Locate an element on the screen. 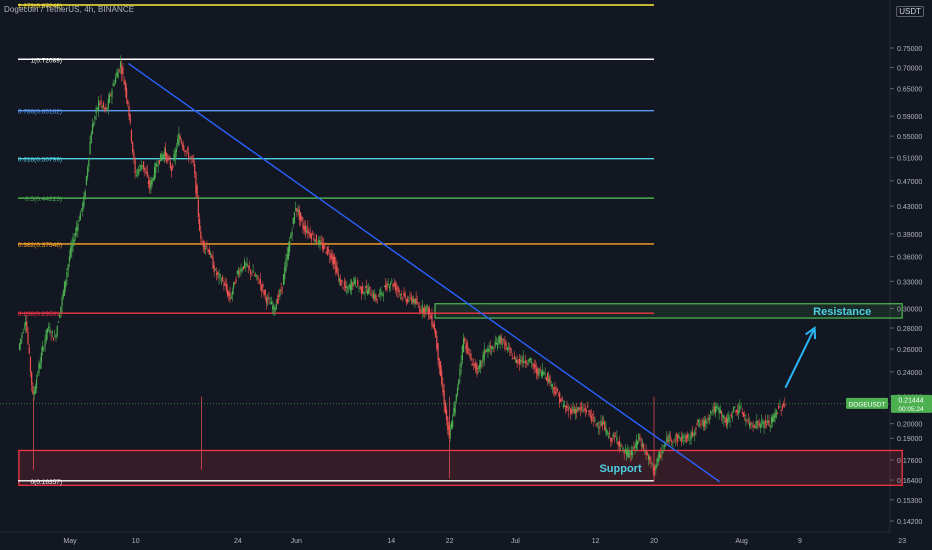  y-tick-label: 0.55000 is located at coordinates (909, 137).